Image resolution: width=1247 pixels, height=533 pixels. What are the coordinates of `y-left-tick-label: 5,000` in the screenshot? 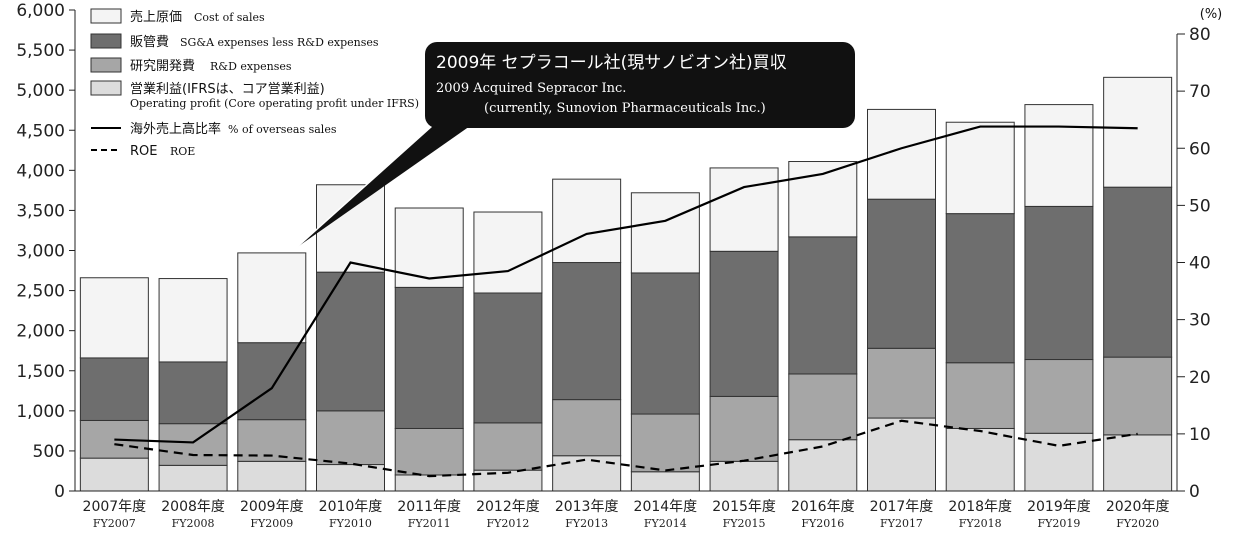 It's located at (40, 91).